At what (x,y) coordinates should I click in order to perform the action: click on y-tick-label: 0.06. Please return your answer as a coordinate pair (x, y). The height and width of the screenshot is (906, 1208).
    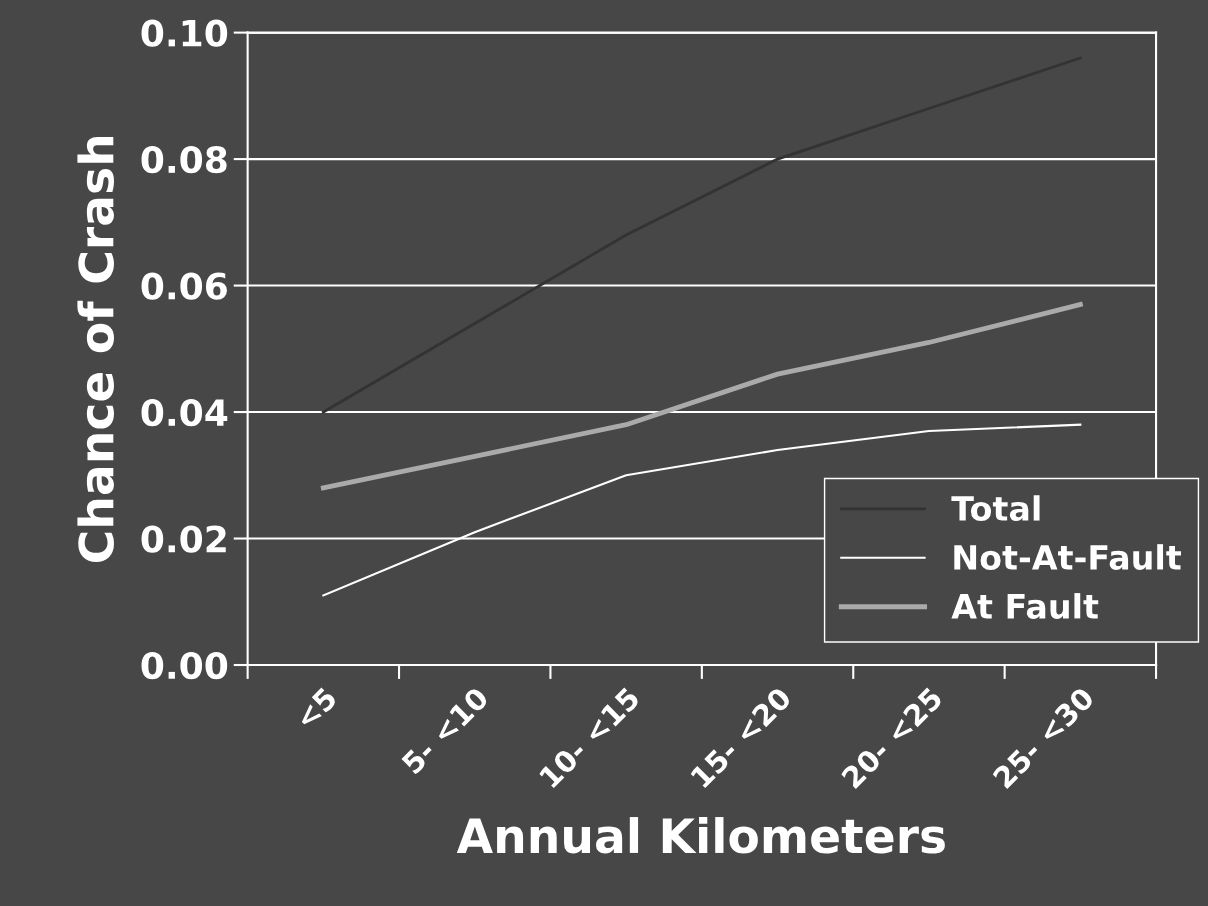
    Looking at the image, I should click on (184, 286).